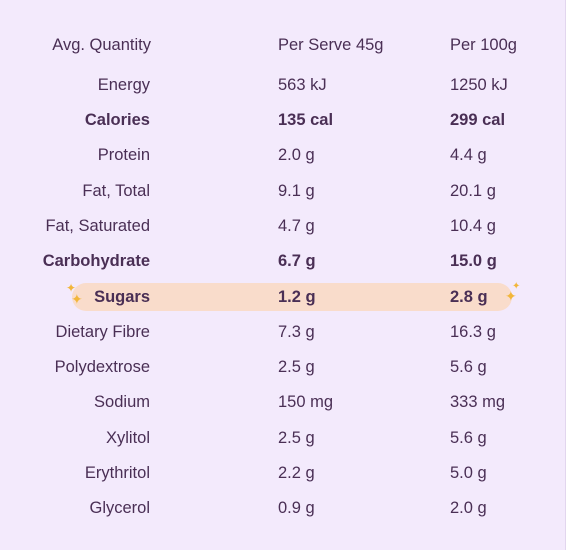 The height and width of the screenshot is (550, 566). What do you see at coordinates (473, 332) in the screenshot?
I see `row-per100: 16.3 g` at bounding box center [473, 332].